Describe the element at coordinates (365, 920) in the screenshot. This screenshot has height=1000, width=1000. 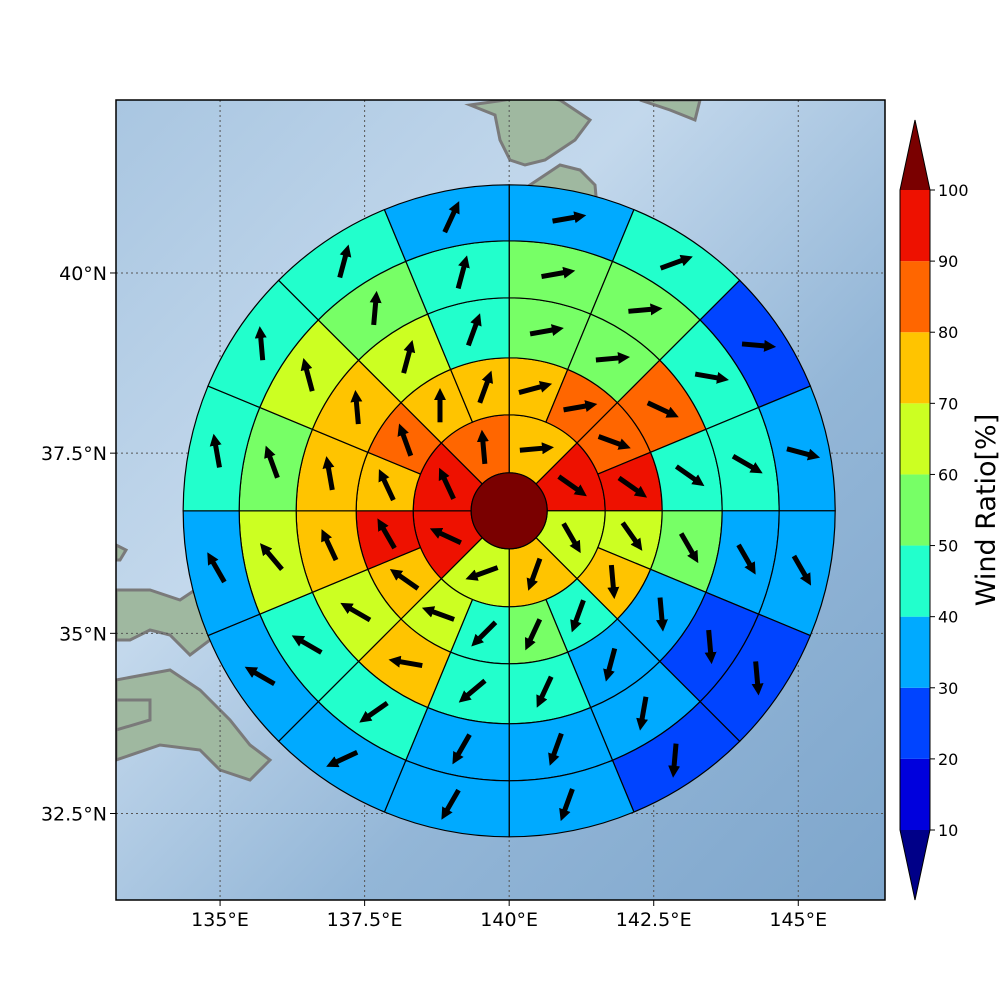
I see `x-tick-label: 137.5°E` at that location.